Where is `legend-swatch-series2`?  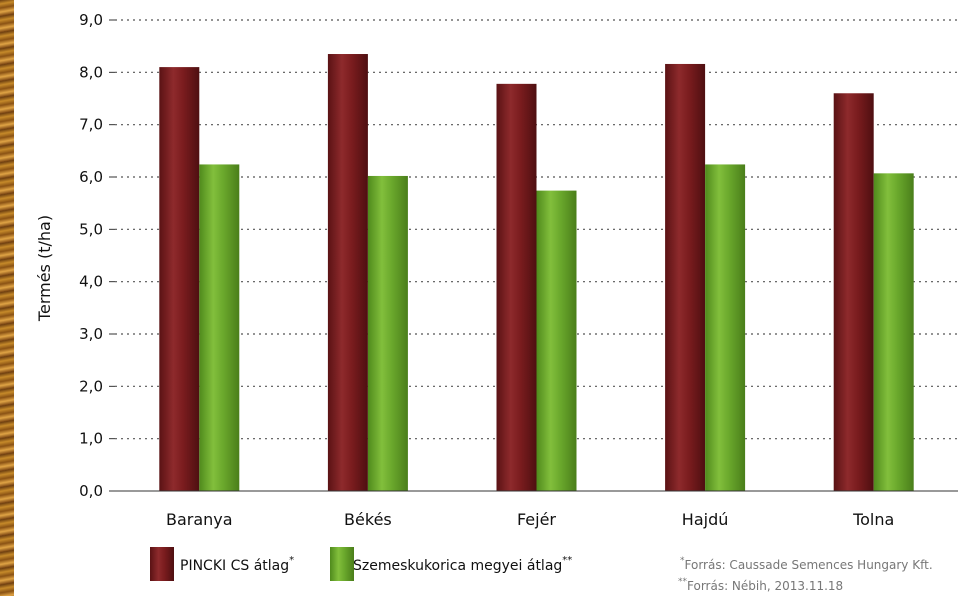 legend-swatch-series2 is located at coordinates (342, 564).